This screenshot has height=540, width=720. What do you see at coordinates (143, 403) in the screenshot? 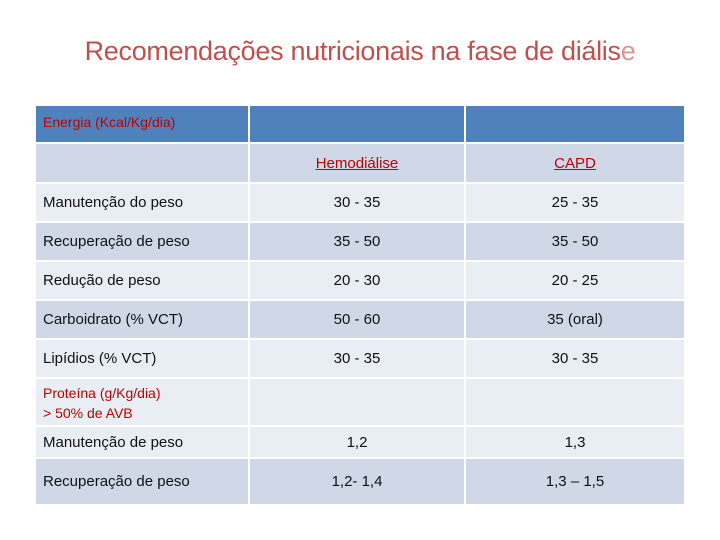
I see `protein-label-cell: Proteína (g/Kg/dia) > 50% de AVB` at bounding box center [143, 403].